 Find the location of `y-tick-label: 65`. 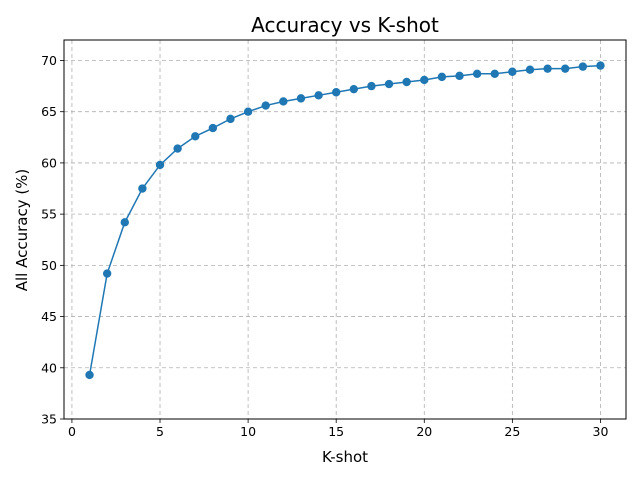

y-tick-label: 65 is located at coordinates (49, 111).